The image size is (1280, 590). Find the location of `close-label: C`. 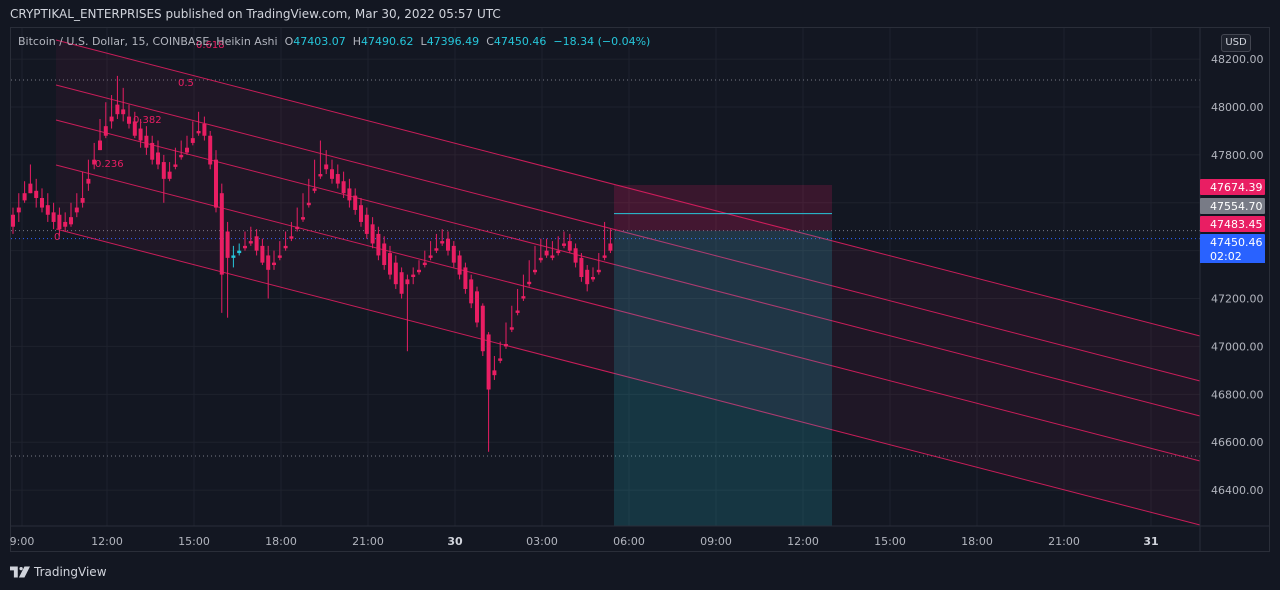

close-label: C is located at coordinates (490, 41).